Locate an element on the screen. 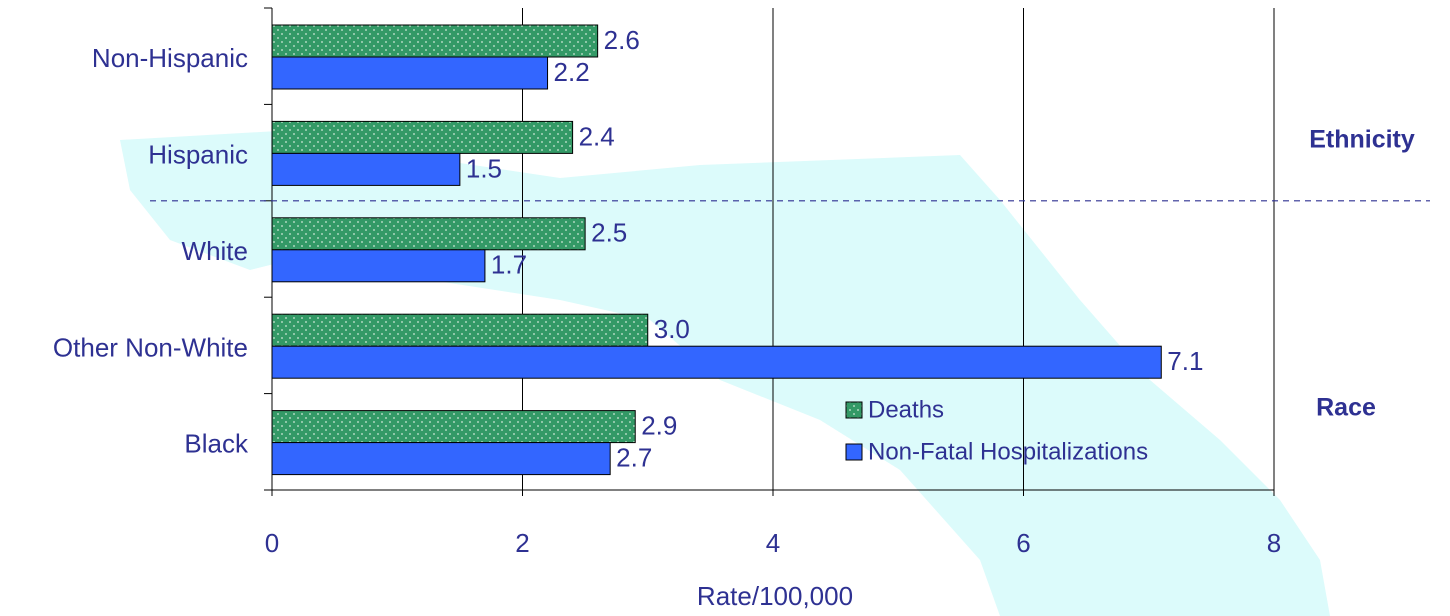 Image resolution: width=1450 pixels, height=616 pixels. data-label: 3.0 is located at coordinates (672, 329).